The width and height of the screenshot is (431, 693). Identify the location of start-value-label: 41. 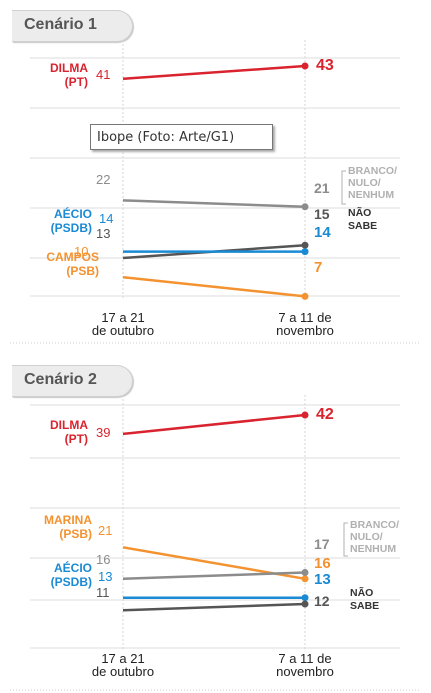
(103, 74).